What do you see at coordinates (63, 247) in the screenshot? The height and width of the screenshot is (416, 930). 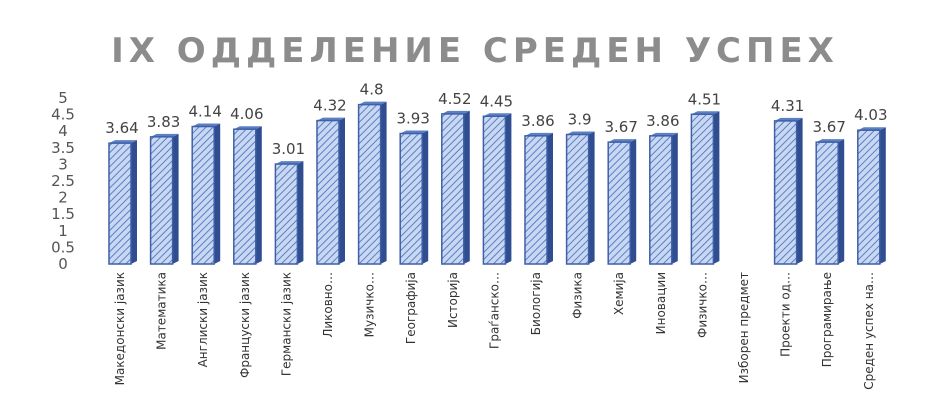 I see `y-tick-label: 0.5` at bounding box center [63, 247].